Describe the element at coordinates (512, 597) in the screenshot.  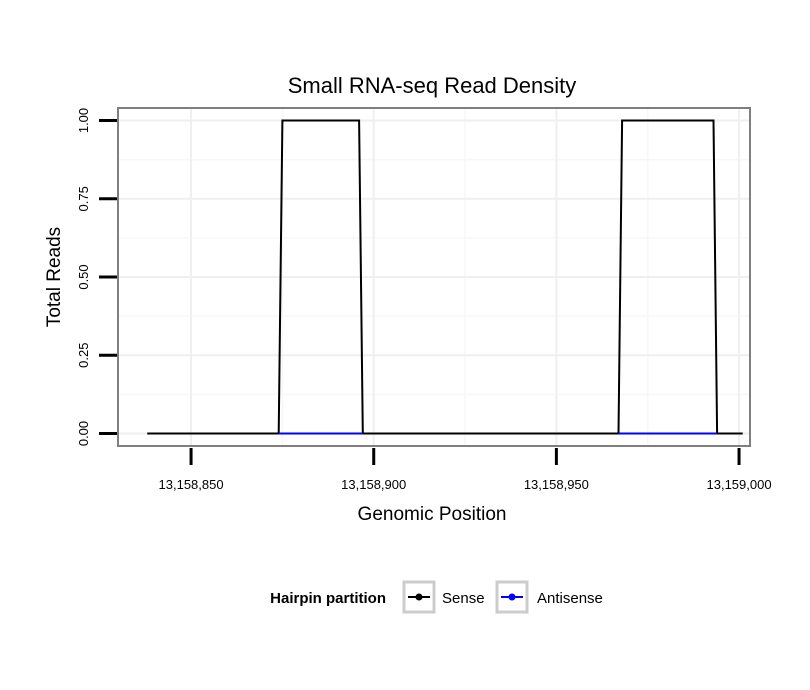
I see `legend-key-antisense-point` at that location.